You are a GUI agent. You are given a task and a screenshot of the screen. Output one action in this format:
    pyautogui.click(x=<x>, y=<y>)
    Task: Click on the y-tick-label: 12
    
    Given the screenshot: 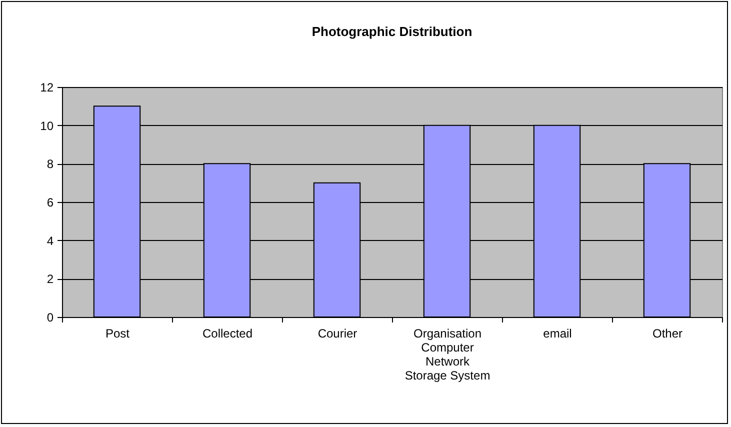 What is the action you would take?
    pyautogui.click(x=47, y=87)
    